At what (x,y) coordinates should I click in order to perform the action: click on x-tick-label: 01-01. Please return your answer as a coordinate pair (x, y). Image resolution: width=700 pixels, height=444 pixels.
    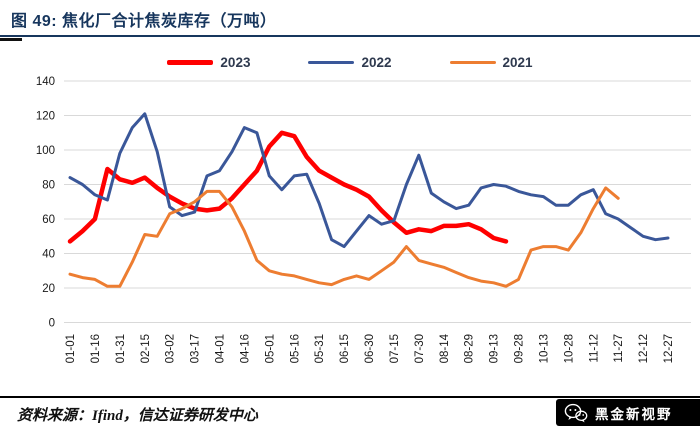
    Looking at the image, I should click on (71, 348).